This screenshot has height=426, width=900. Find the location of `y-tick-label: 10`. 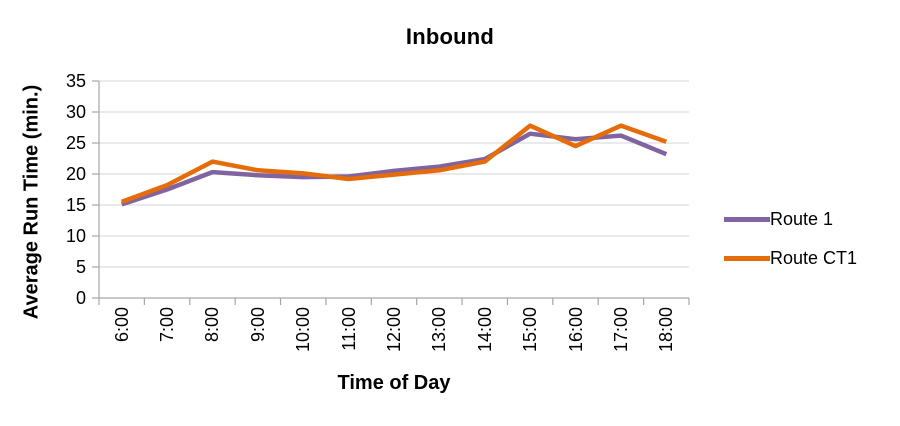

y-tick-label: 10 is located at coordinates (75, 236).